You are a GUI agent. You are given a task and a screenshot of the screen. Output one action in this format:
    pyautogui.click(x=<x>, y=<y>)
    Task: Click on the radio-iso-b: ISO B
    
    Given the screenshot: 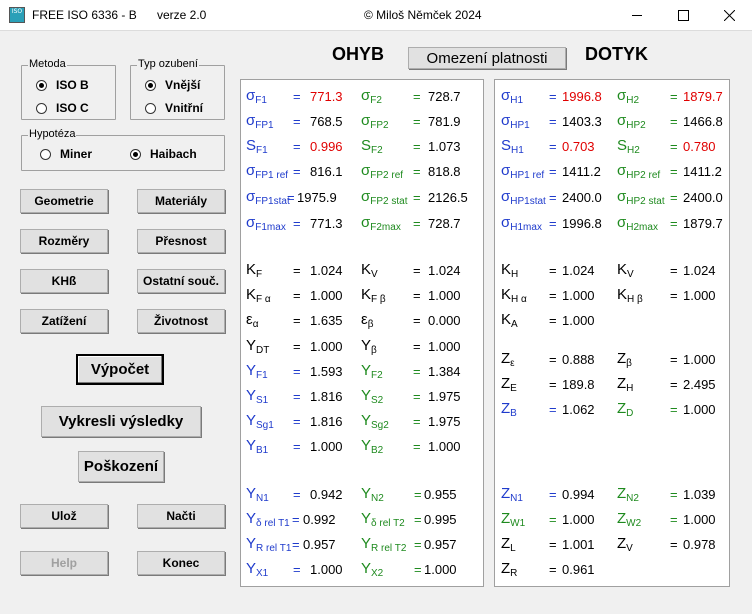 What is the action you would take?
    pyautogui.click(x=62, y=85)
    